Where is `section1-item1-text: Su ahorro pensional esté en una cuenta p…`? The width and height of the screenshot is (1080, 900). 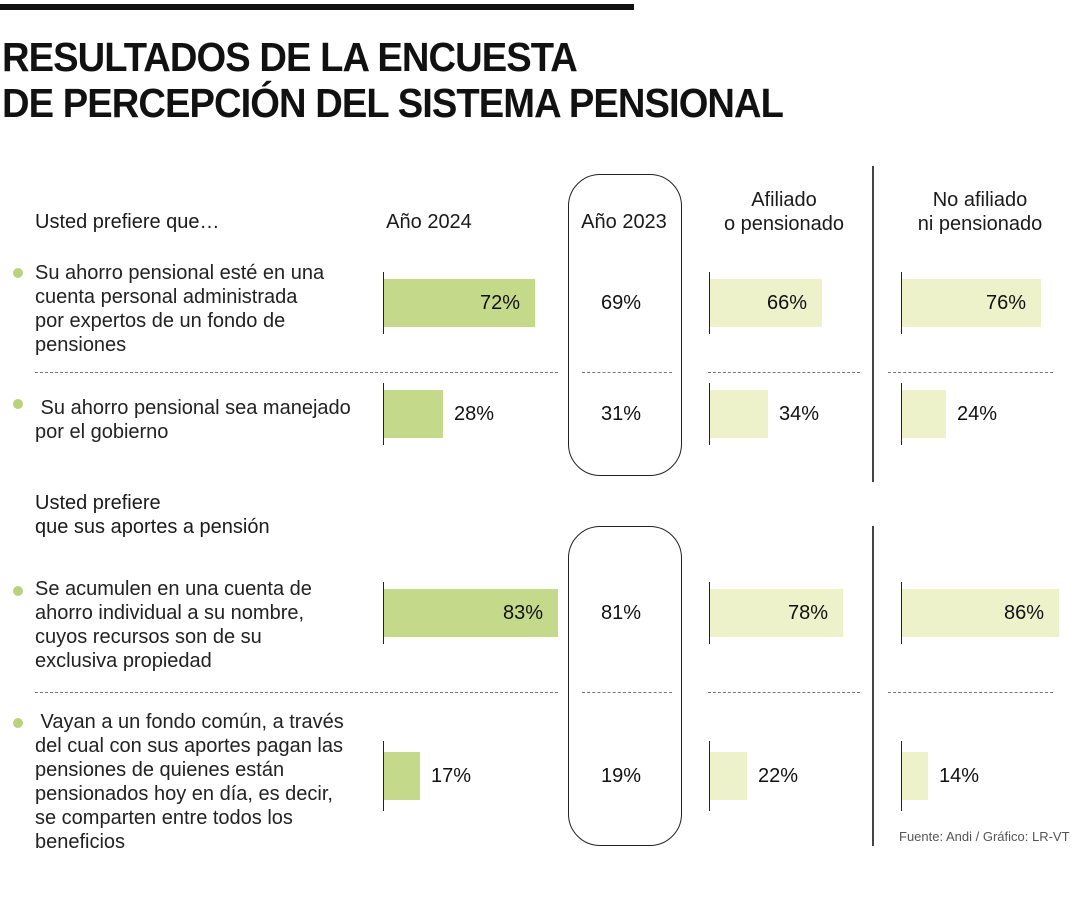 section1-item1-text: Su ahorro pensional esté en una cuenta p… is located at coordinates (179, 309).